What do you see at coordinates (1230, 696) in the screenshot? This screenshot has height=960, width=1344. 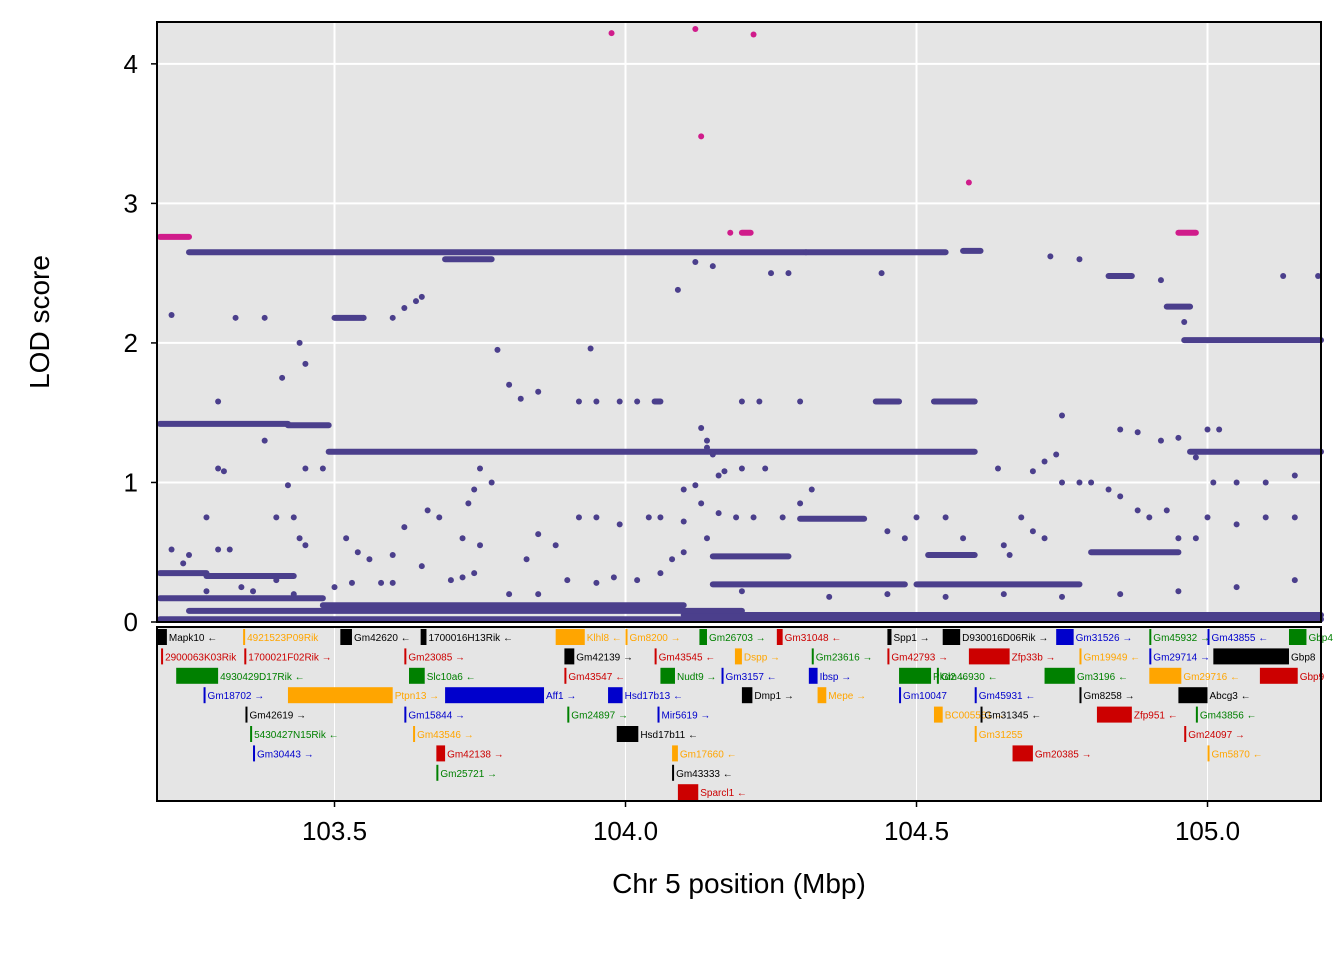 I see `gene-label: Abcg3 ←` at bounding box center [1230, 696].